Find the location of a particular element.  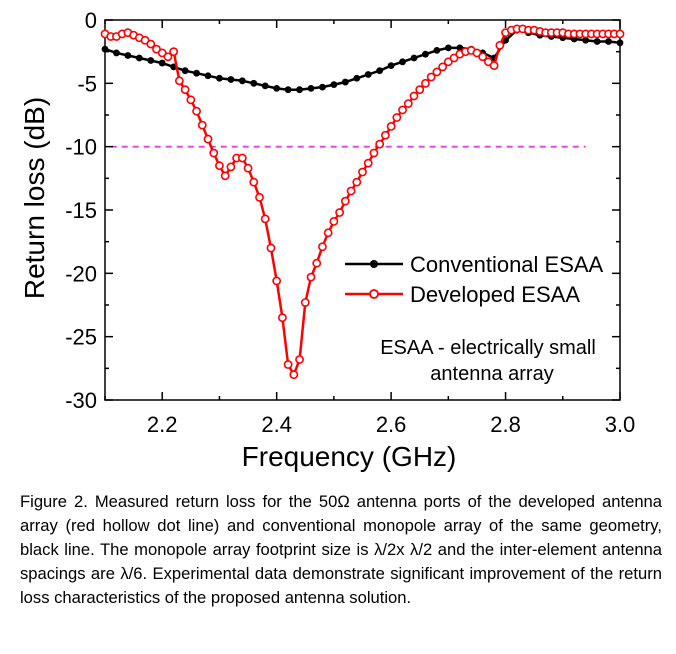

y-tick-label: -20 is located at coordinates (81, 273).